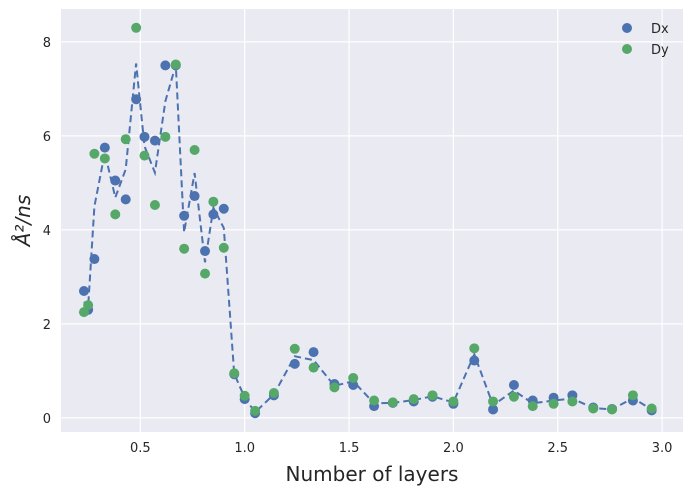 This screenshot has width=692, height=495. What do you see at coordinates (557, 448) in the screenshot?
I see `x-tick-label: 2.5` at bounding box center [557, 448].